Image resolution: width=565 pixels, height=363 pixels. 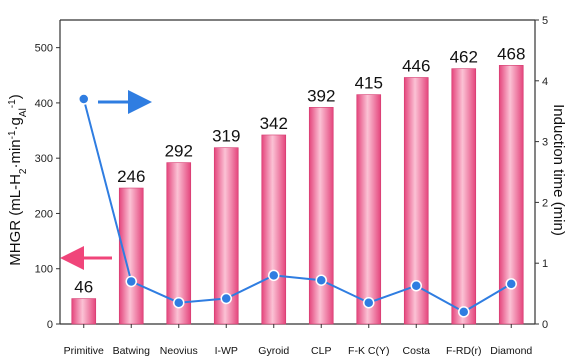 What do you see at coordinates (44, 104) in the screenshot?
I see `y-left-tick-label: 400` at bounding box center [44, 104].